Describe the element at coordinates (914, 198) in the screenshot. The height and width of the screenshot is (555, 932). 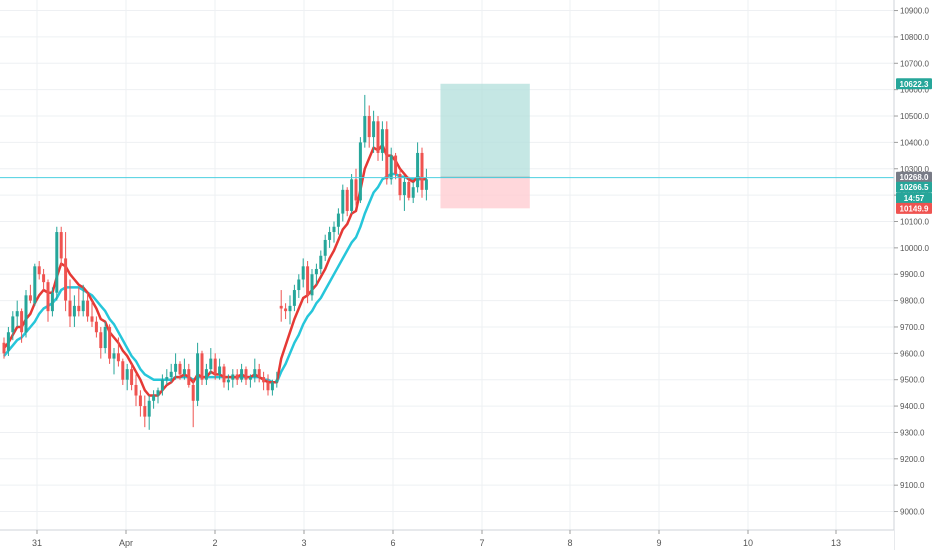
I see `bar-countdown-tag: 14:57` at that location.